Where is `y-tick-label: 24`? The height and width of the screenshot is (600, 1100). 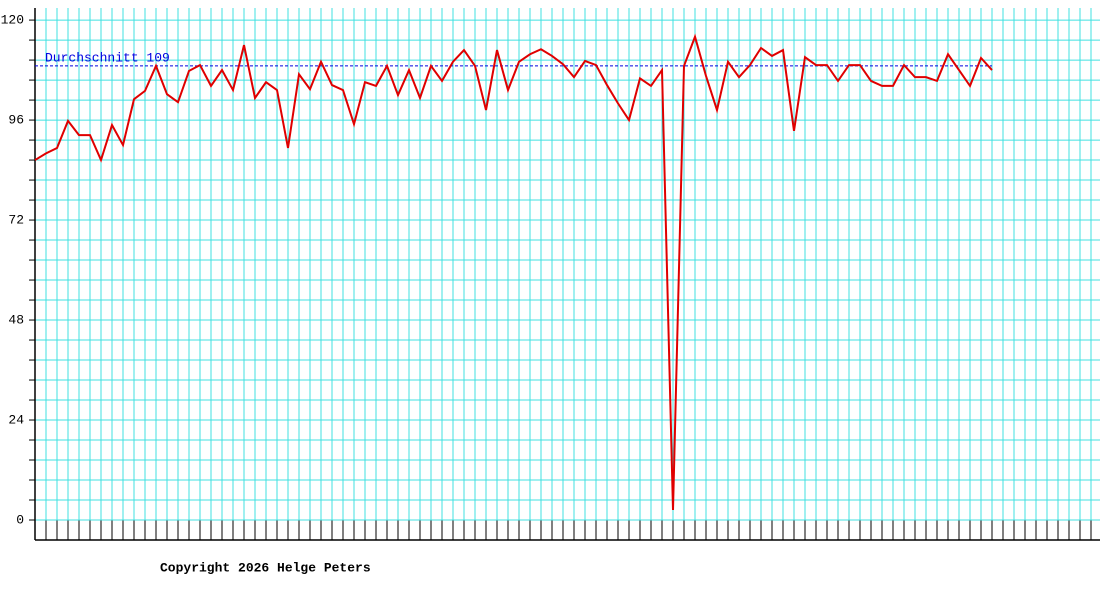 y-tick-label: 24 is located at coordinates (16, 419).